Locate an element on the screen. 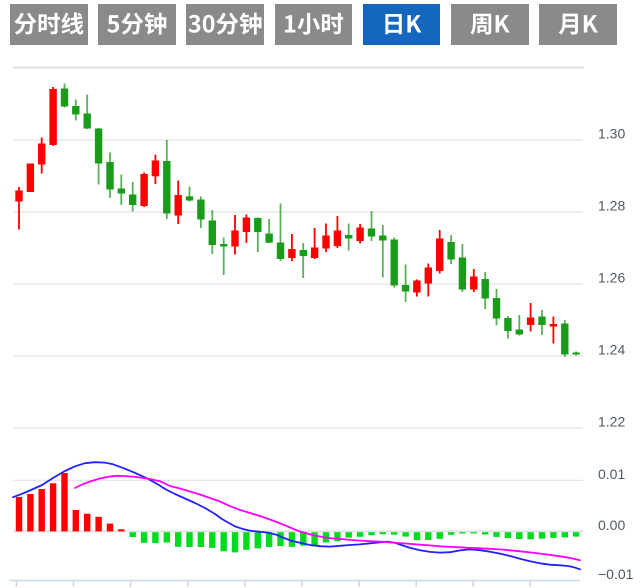  svg-text: −0.01 is located at coordinates (616, 574).